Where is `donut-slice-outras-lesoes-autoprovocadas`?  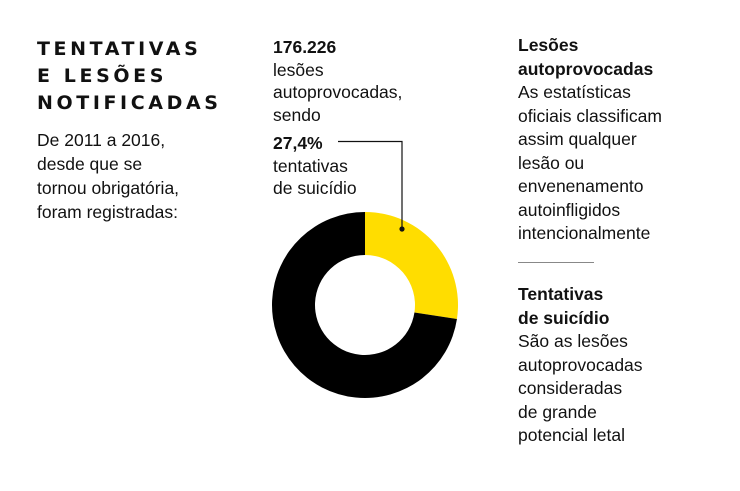
donut-slice-outras-lesoes-autoprovocadas is located at coordinates (364, 305).